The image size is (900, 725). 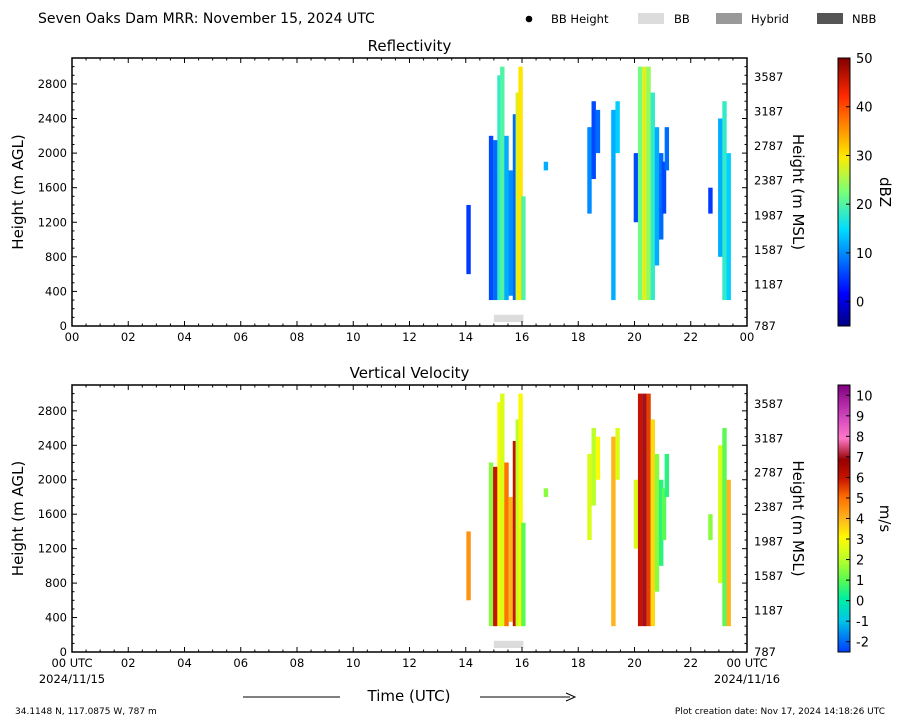 I want to click on velocity-colorbar-tick-label-2: 8, so click(x=860, y=437).